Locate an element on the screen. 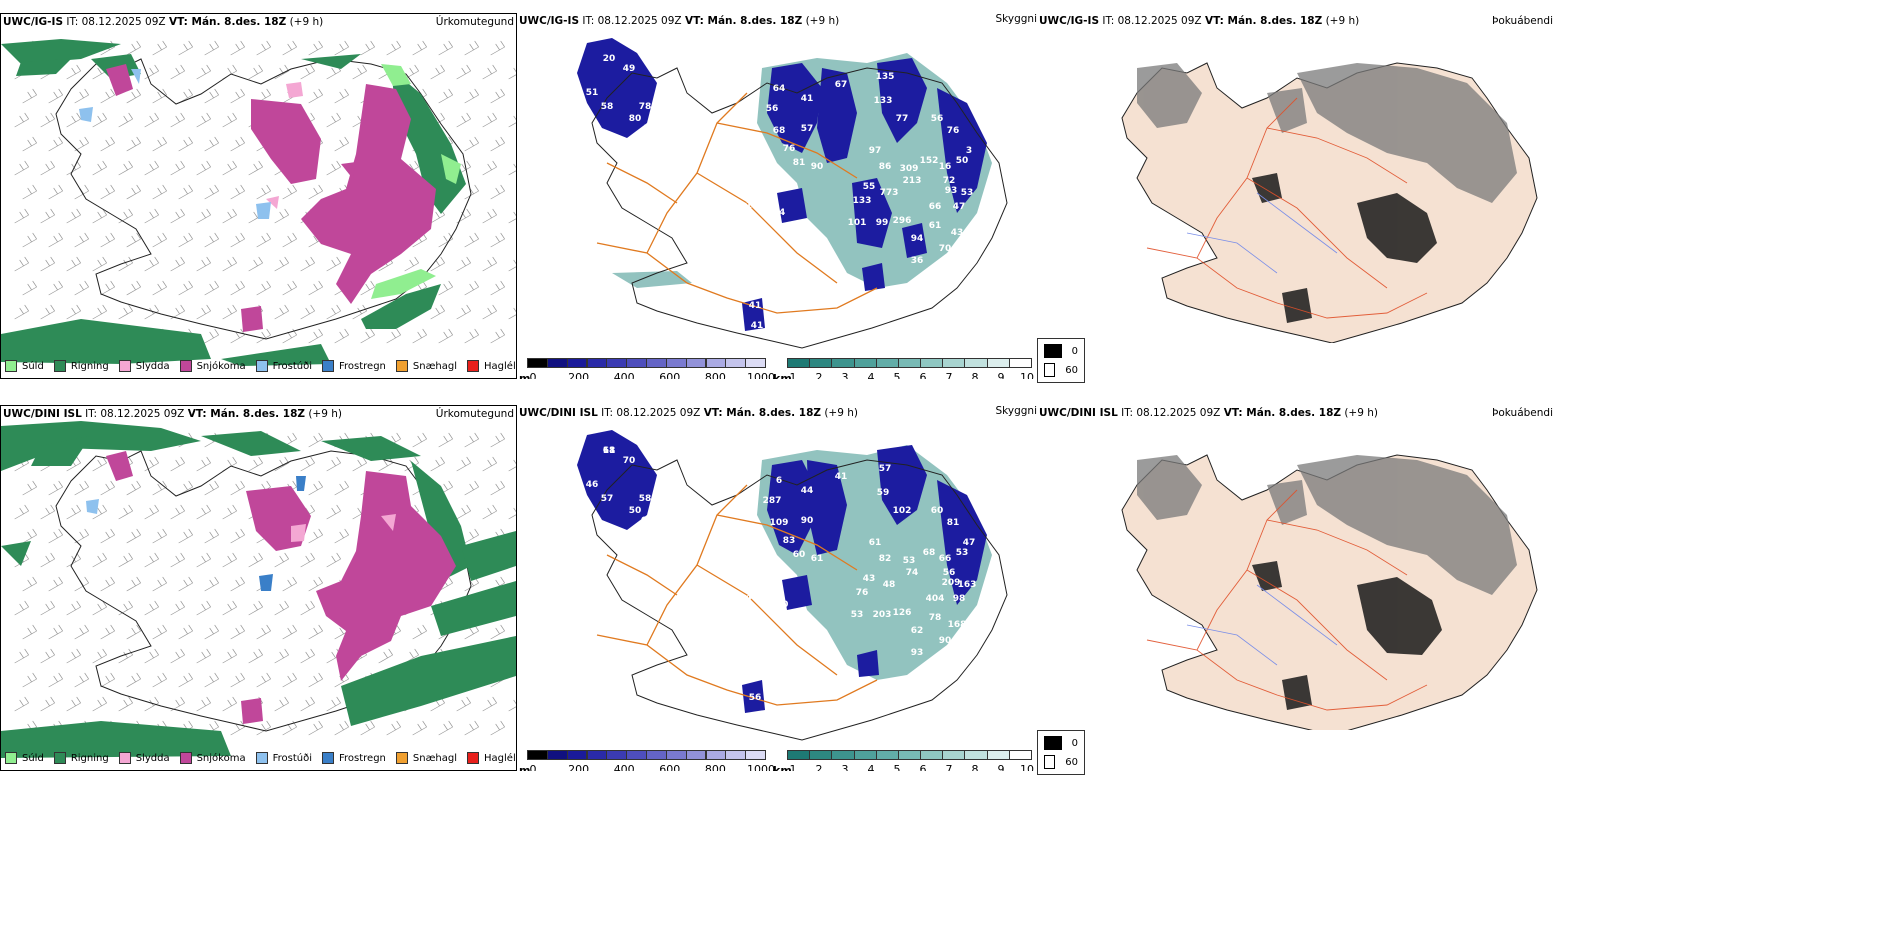  fog-map-top is located at coordinates (1329, 202).